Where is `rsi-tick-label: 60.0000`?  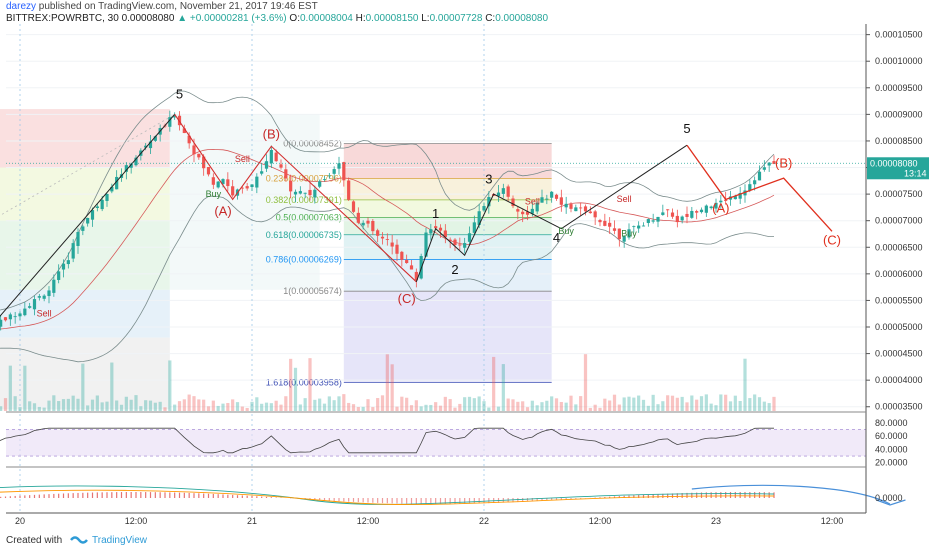 rsi-tick-label: 60.0000 is located at coordinates (891, 436).